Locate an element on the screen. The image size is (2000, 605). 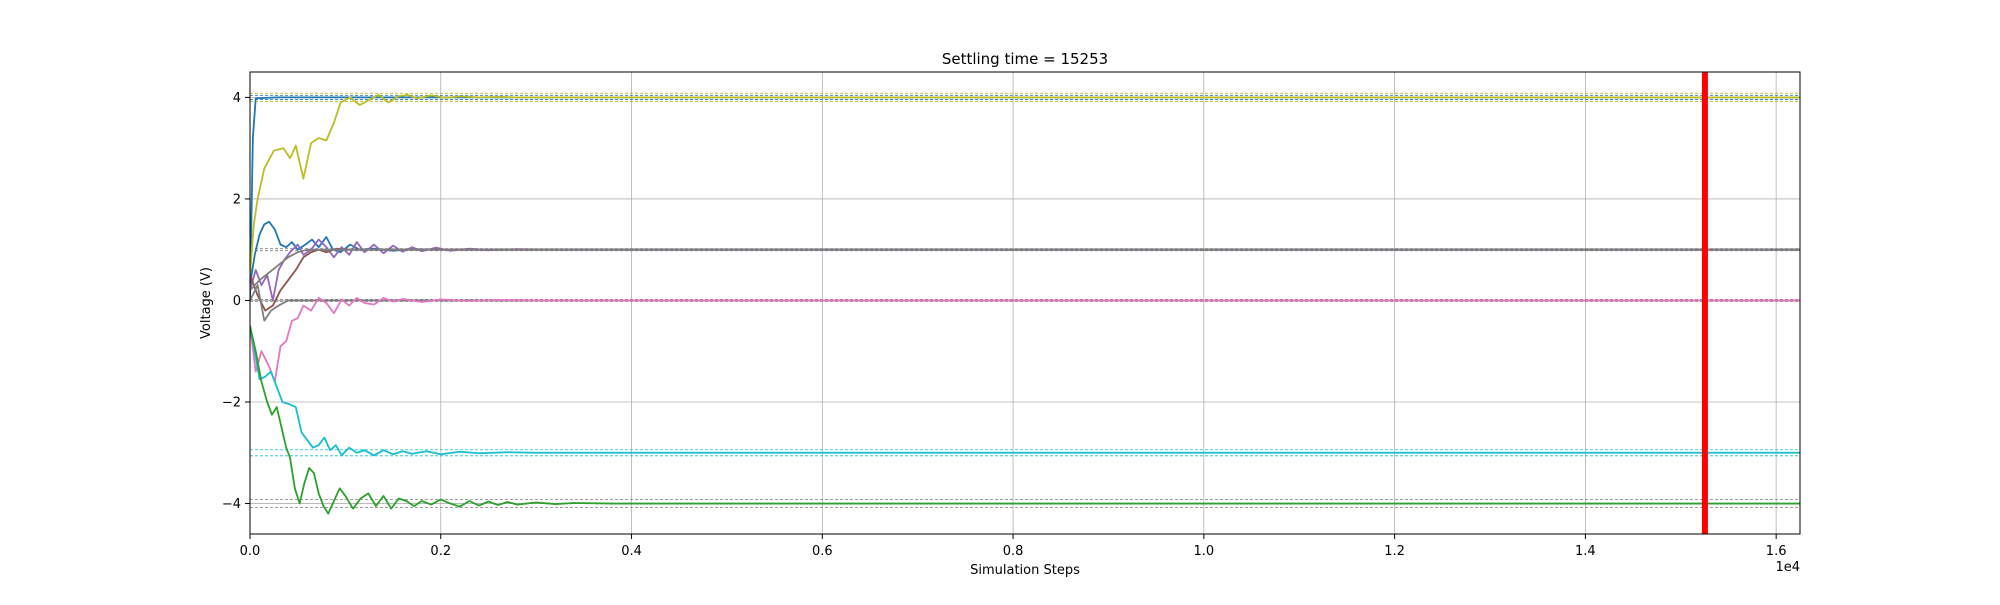
x-tick-label: 0.6 is located at coordinates (822, 551).